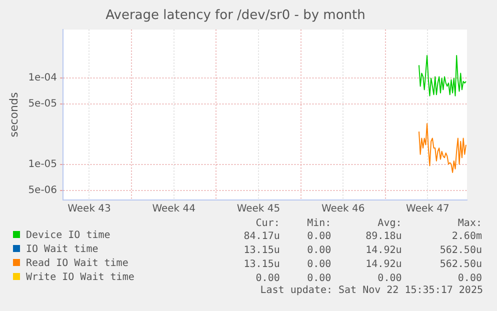 This screenshot has width=497, height=311. What do you see at coordinates (466, 236) in the screenshot?
I see `text: 2.60m` at bounding box center [466, 236].